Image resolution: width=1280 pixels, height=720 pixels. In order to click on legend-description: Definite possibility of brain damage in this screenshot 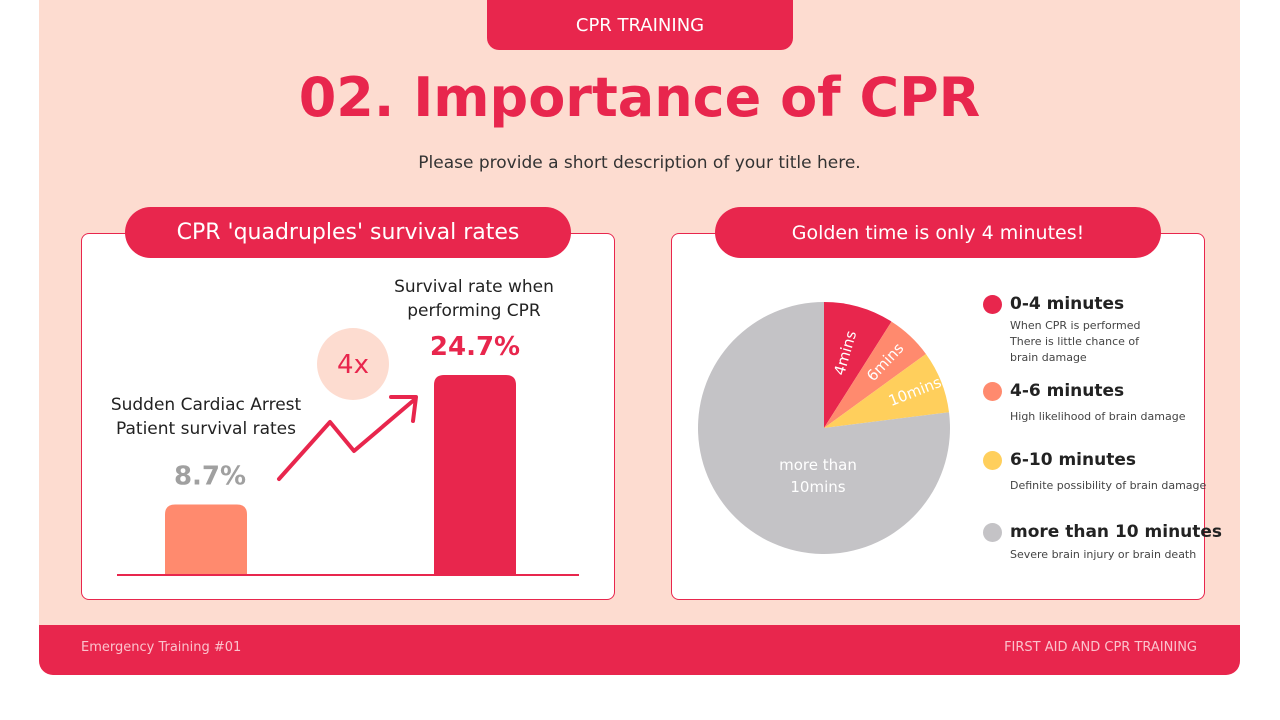, I will do `click(1108, 485)`.